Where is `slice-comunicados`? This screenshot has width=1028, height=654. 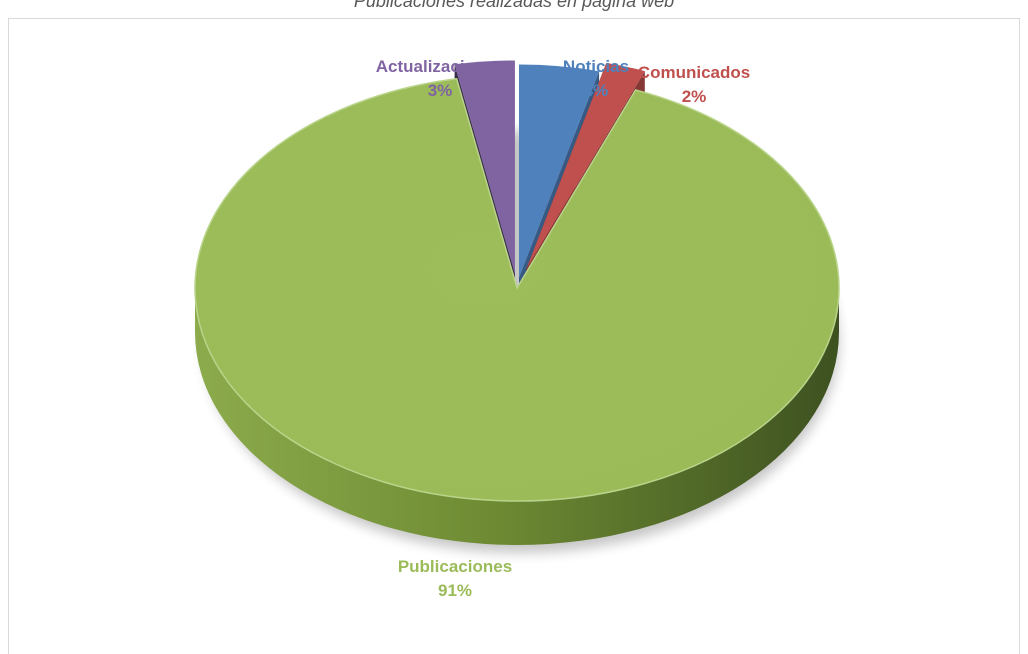 slice-comunicados is located at coordinates (585, 166).